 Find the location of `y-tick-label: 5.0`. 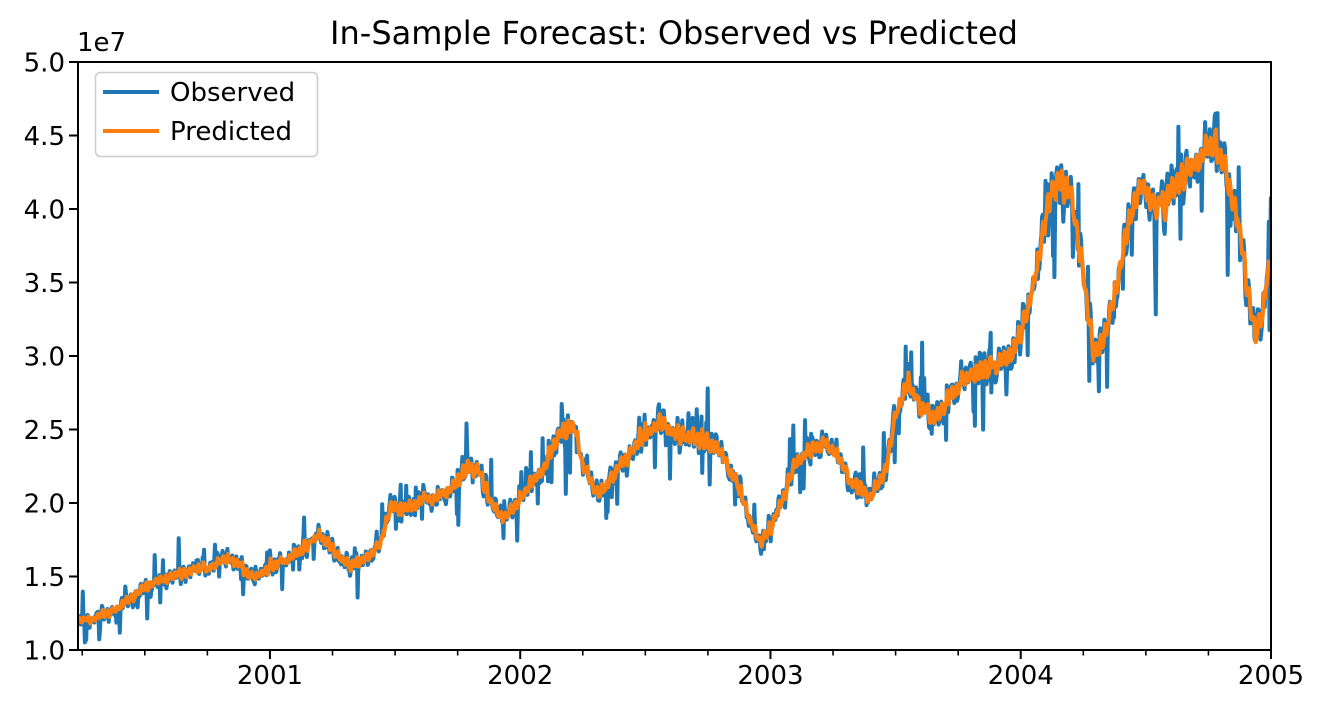

y-tick-label: 5.0 is located at coordinates (44, 64).